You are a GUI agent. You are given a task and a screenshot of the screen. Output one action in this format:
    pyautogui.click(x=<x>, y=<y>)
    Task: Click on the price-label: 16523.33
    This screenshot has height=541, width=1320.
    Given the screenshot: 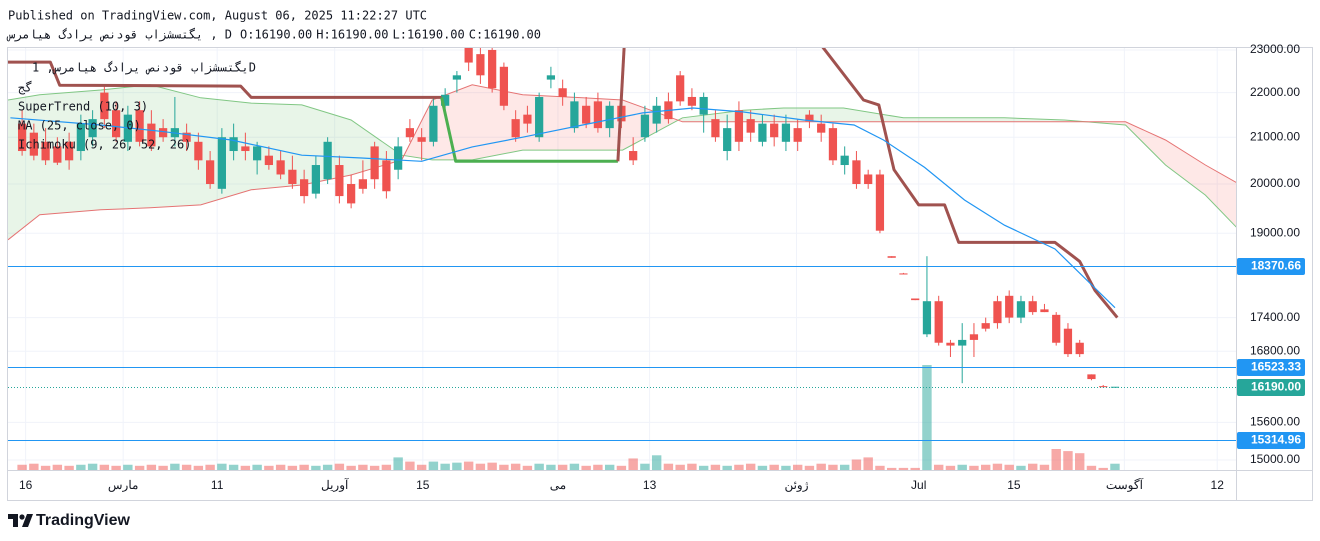 What is the action you would take?
    pyautogui.click(x=1276, y=367)
    